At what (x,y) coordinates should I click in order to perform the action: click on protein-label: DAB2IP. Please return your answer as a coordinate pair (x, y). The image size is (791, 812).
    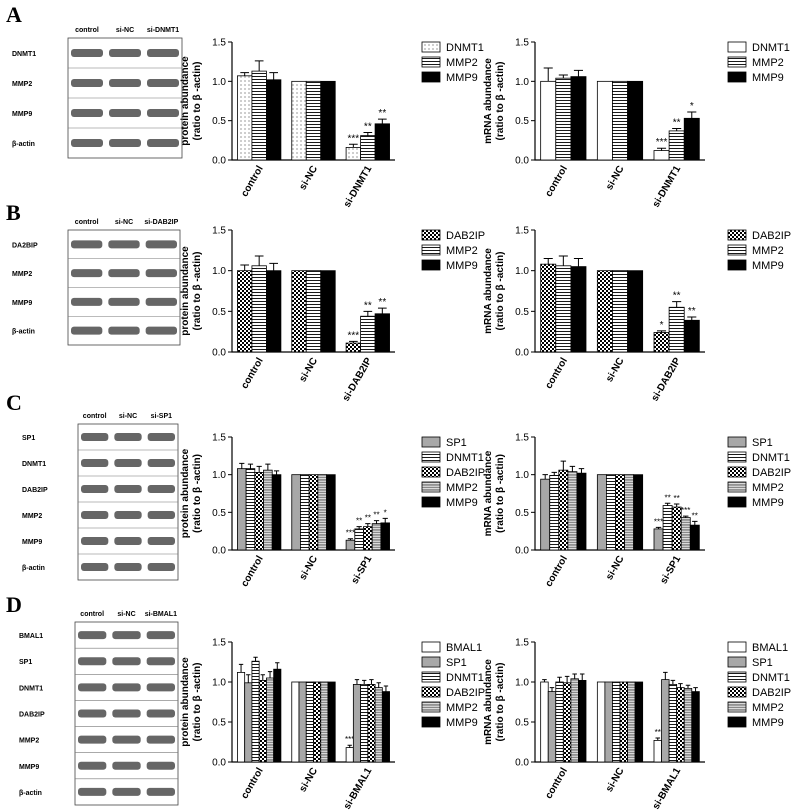
    Looking at the image, I should click on (32, 715).